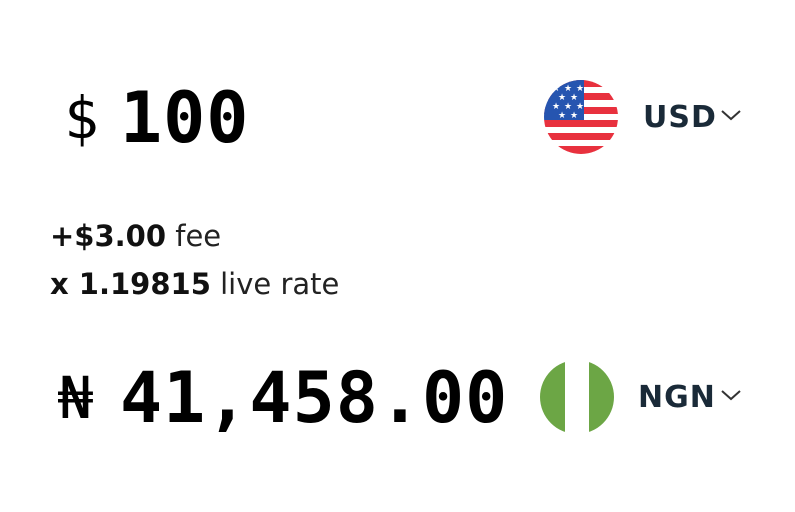 The image size is (795, 512). Describe the element at coordinates (198, 236) in the screenshot. I see `fee-label: fee` at that location.